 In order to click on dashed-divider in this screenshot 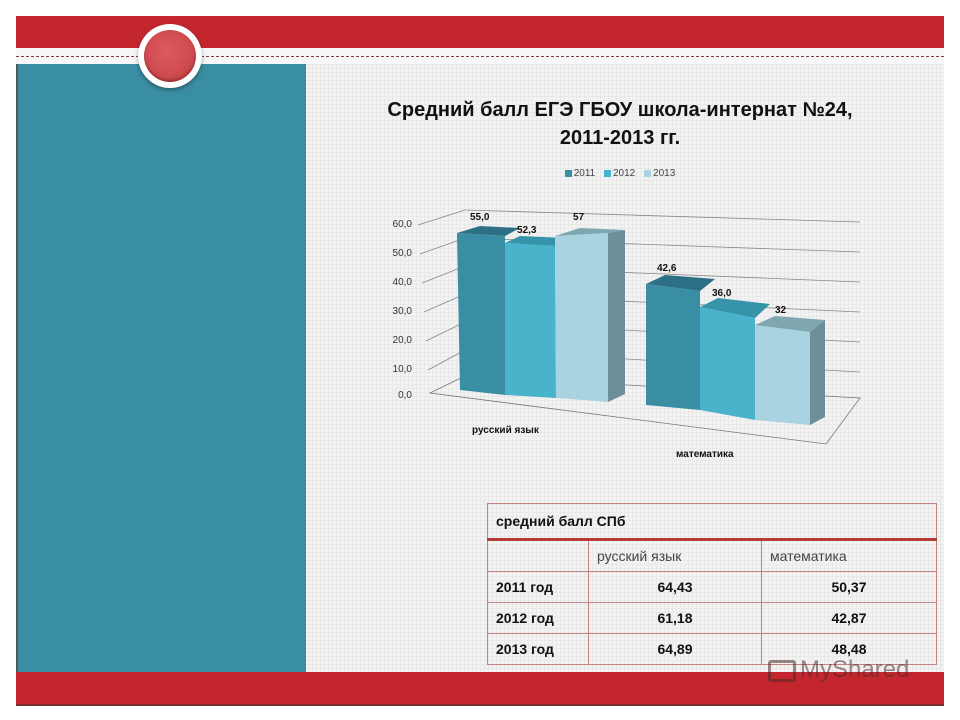, I will do `click(480, 56)`.